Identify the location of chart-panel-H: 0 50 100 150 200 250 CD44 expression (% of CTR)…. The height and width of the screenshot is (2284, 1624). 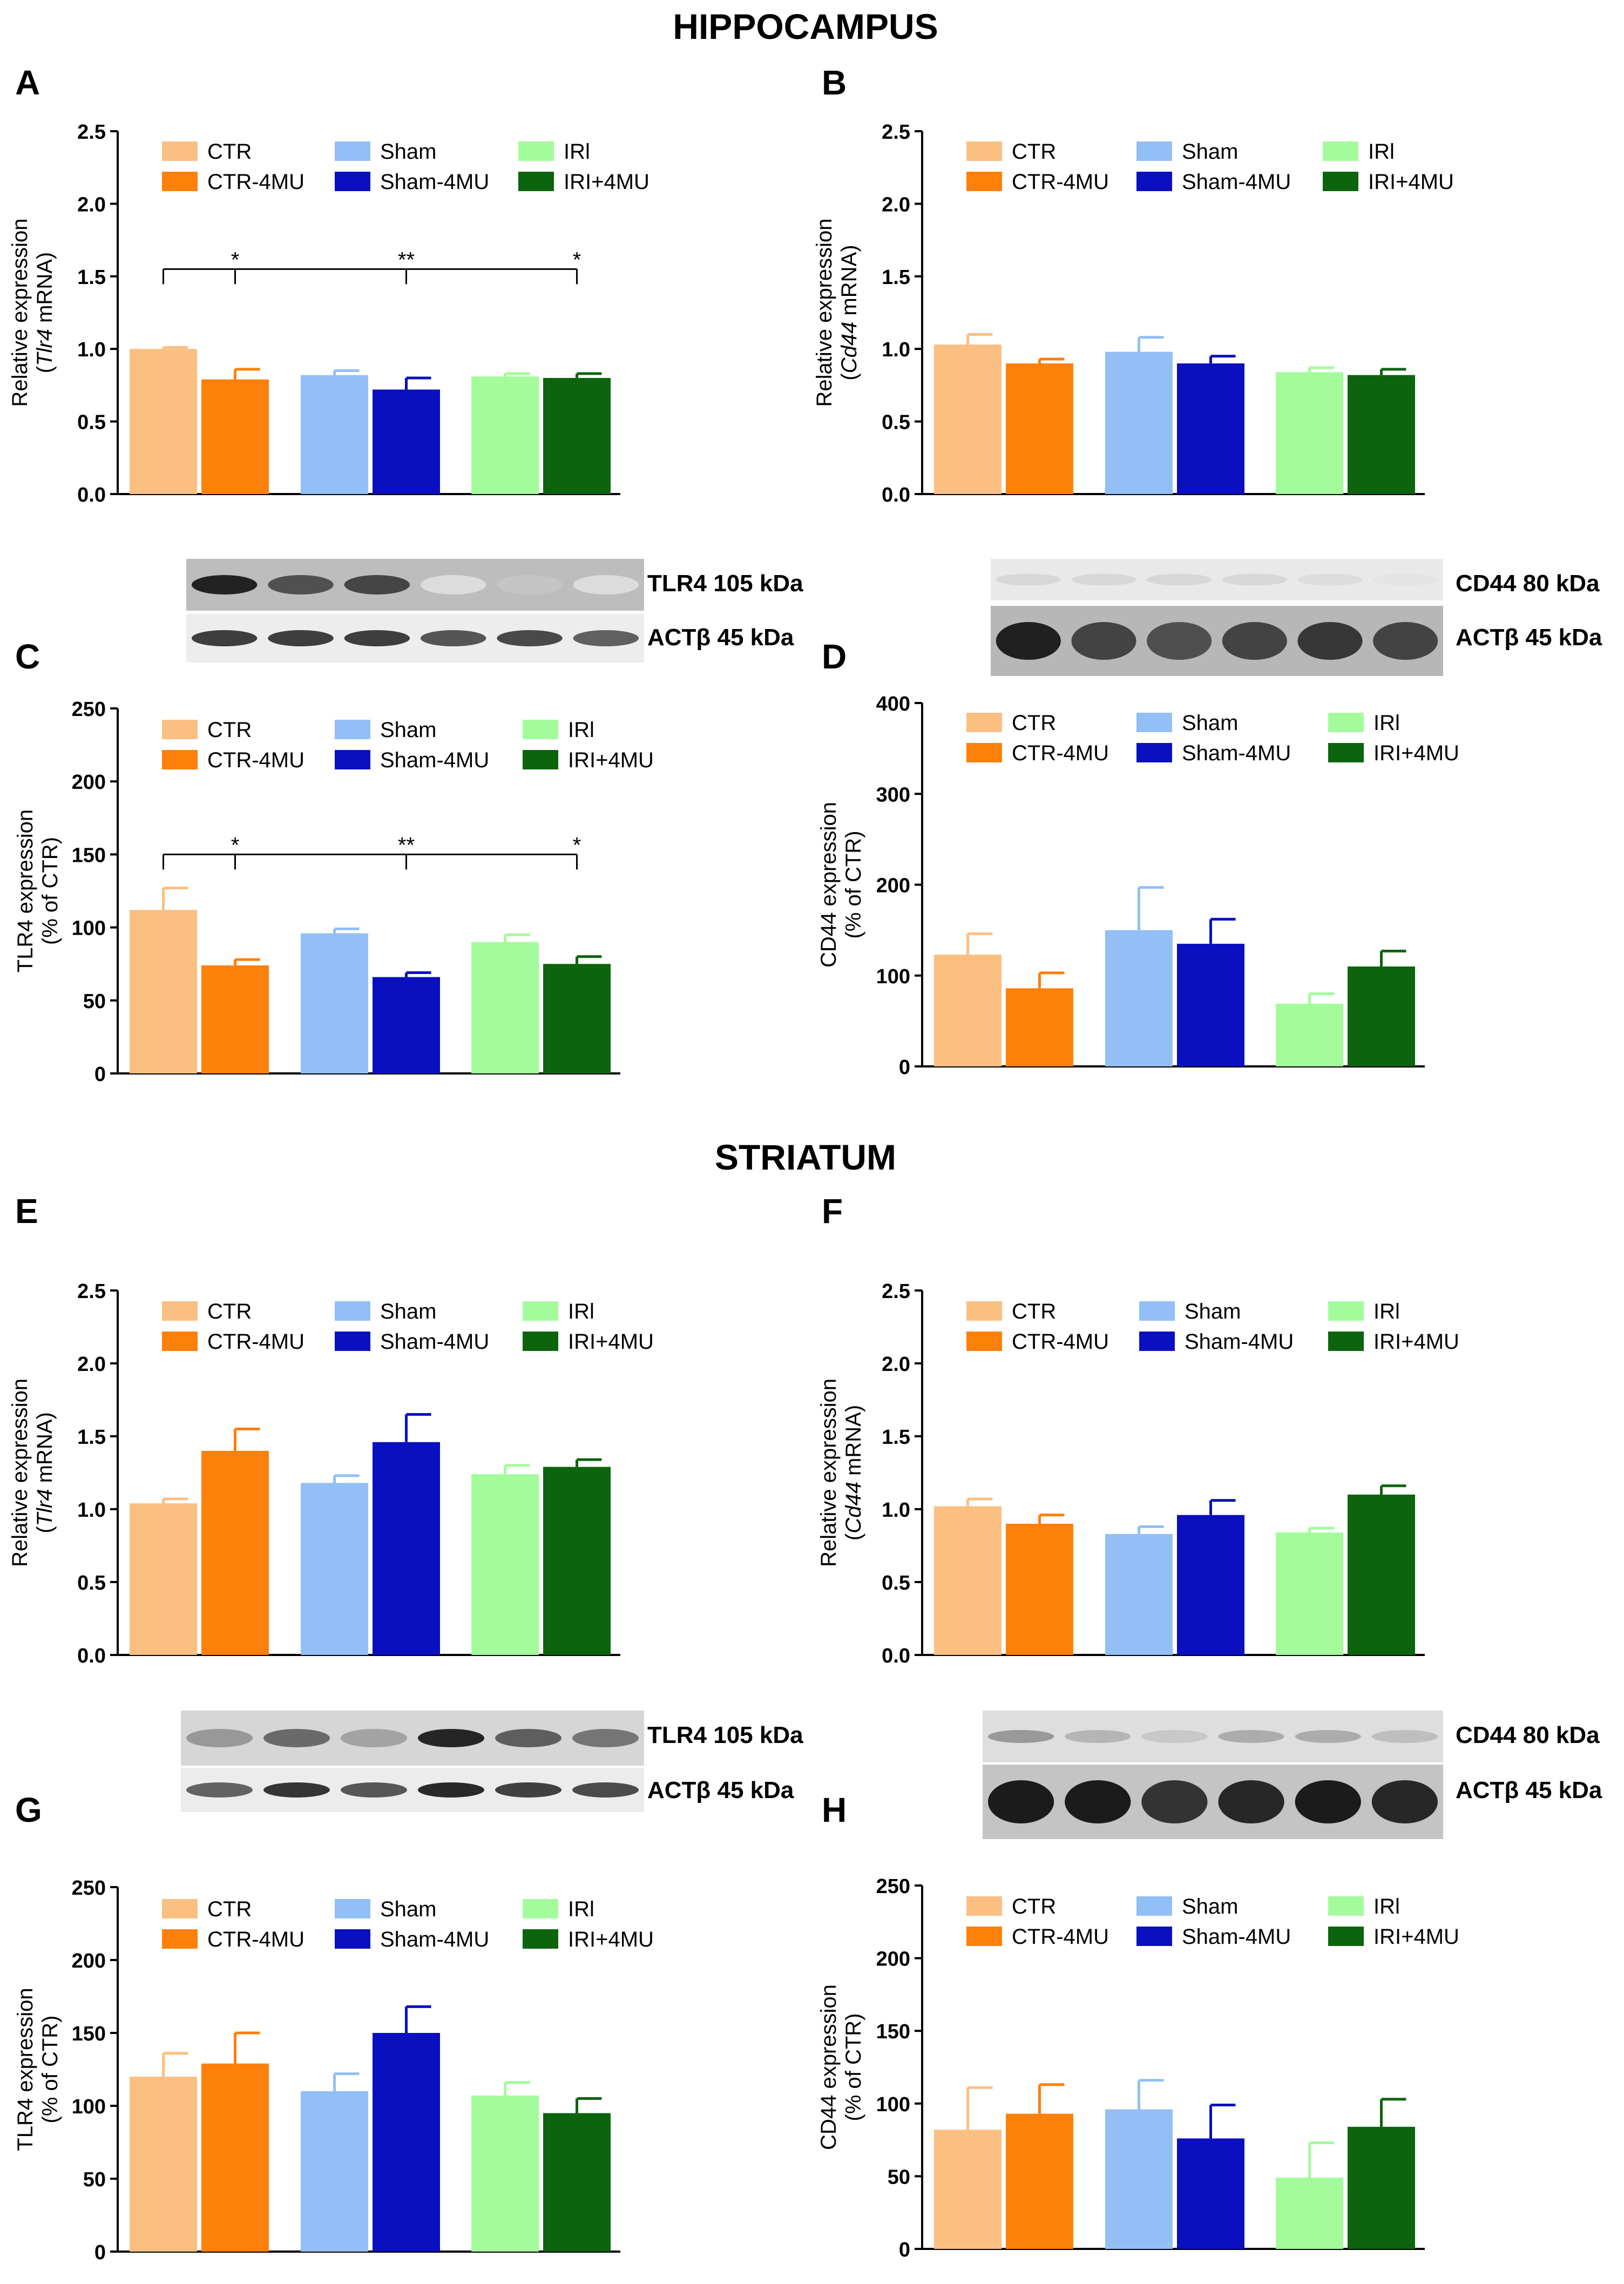
(1138, 2068).